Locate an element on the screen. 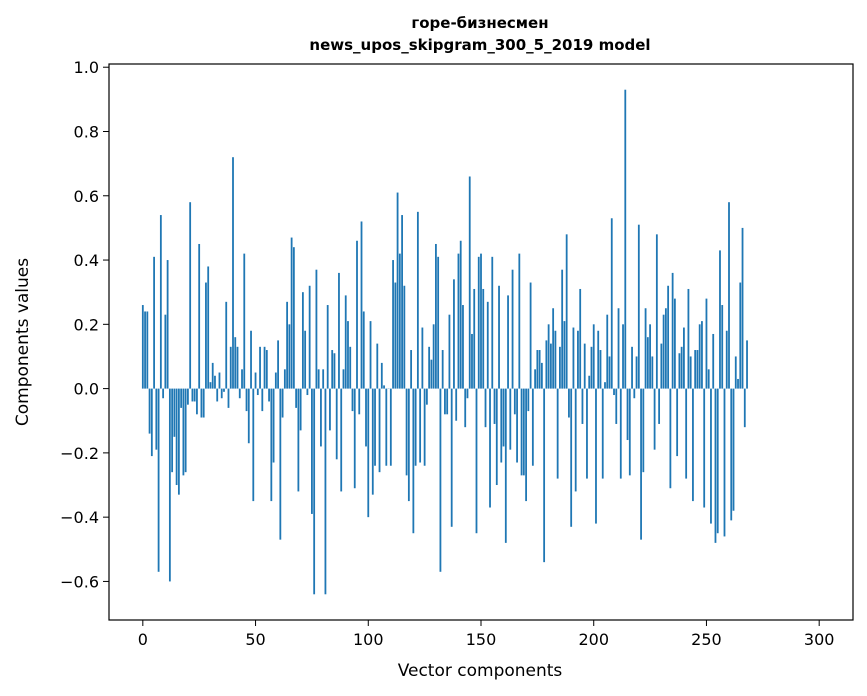 Image resolution: width=867 pixels, height=696 pixels. x-tick-label: 300 is located at coordinates (819, 639).